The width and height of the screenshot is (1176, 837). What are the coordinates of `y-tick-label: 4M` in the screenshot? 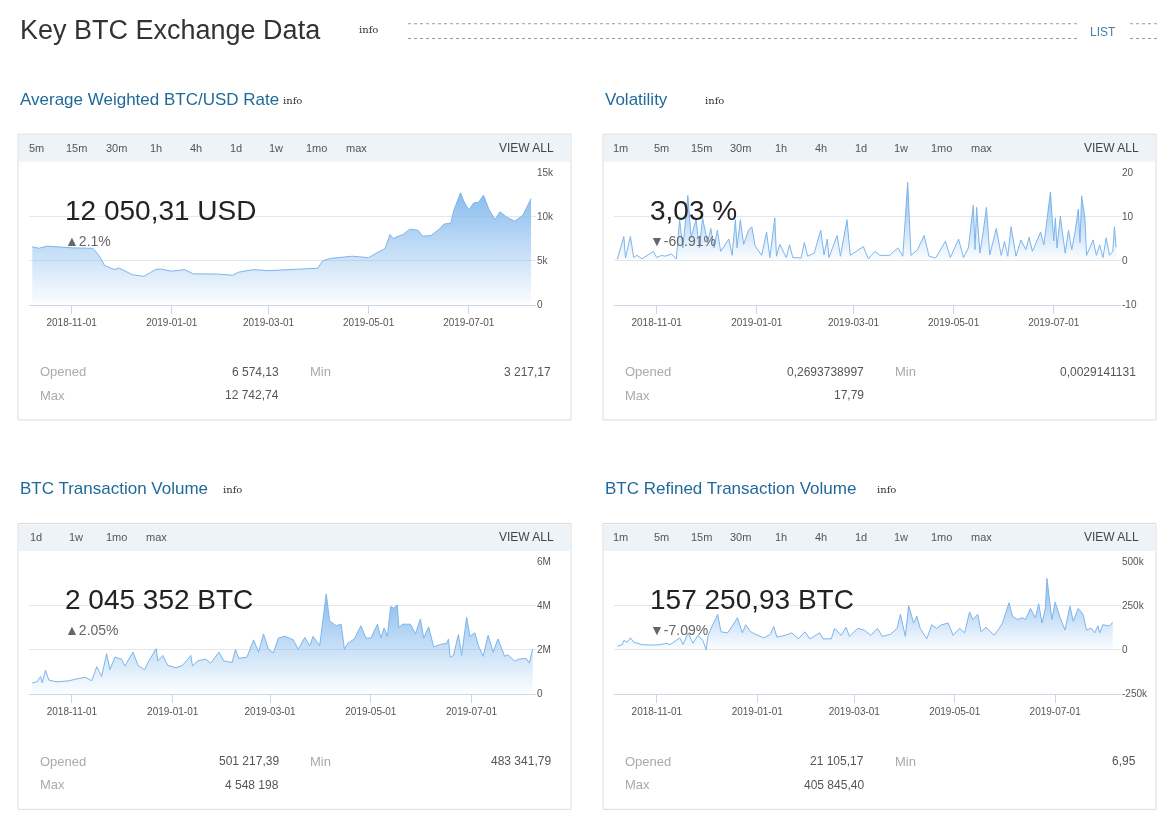 It's located at (544, 606).